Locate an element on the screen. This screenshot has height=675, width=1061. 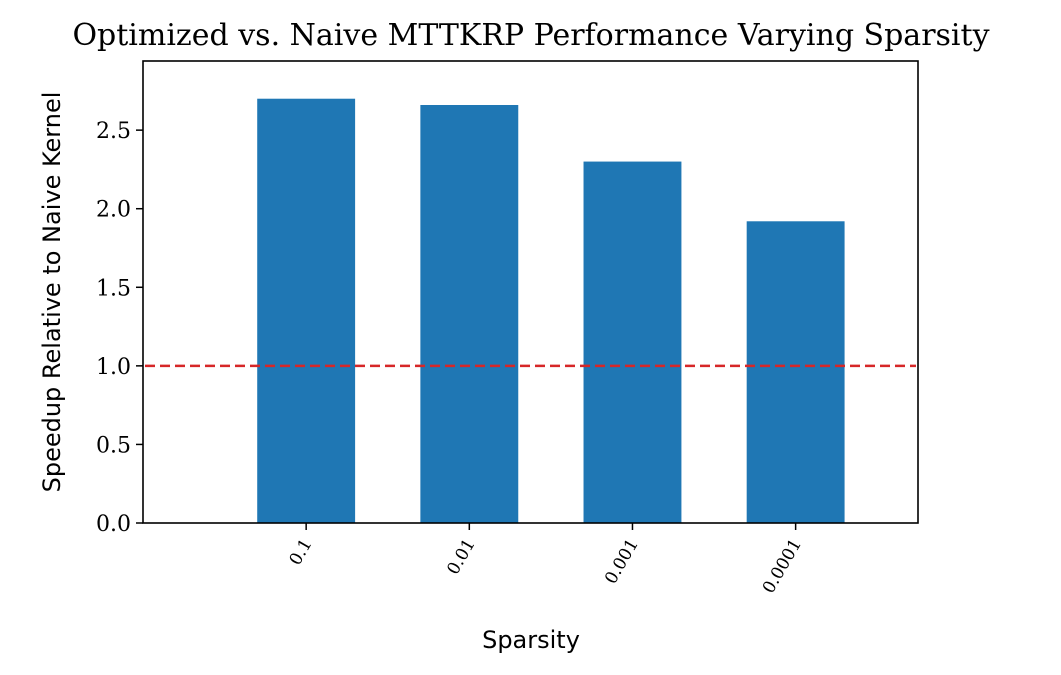
y-axis-label: Speedup Relative to Naive Kernel is located at coordinates (52, 292).